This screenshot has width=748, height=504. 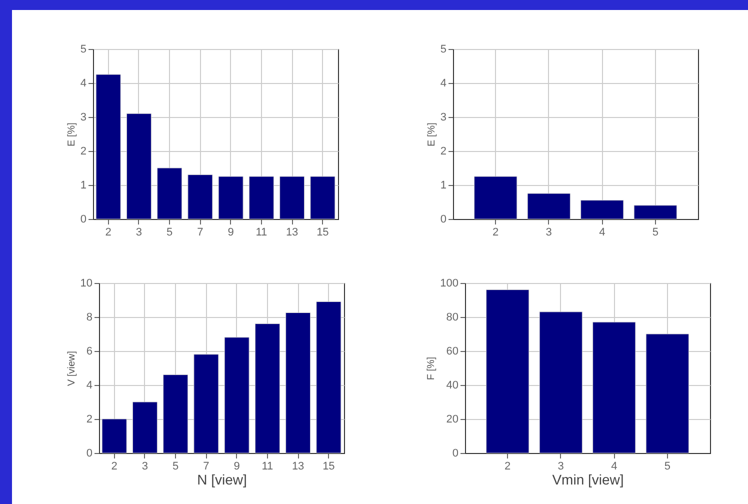 What do you see at coordinates (452, 352) in the screenshot?
I see `y-tick-label: 60` at bounding box center [452, 352].